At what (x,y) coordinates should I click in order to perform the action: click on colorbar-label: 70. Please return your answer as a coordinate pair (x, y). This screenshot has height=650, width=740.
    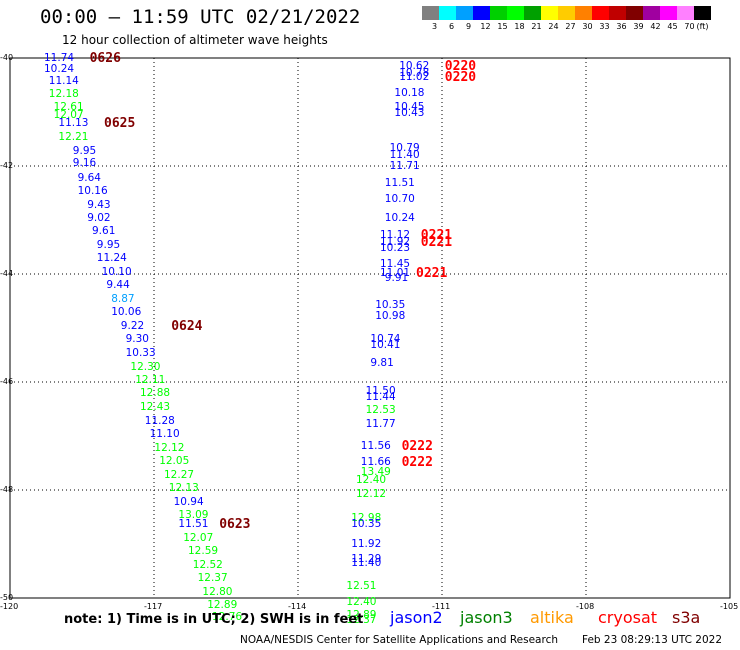
    Looking at the image, I should click on (689, 26).